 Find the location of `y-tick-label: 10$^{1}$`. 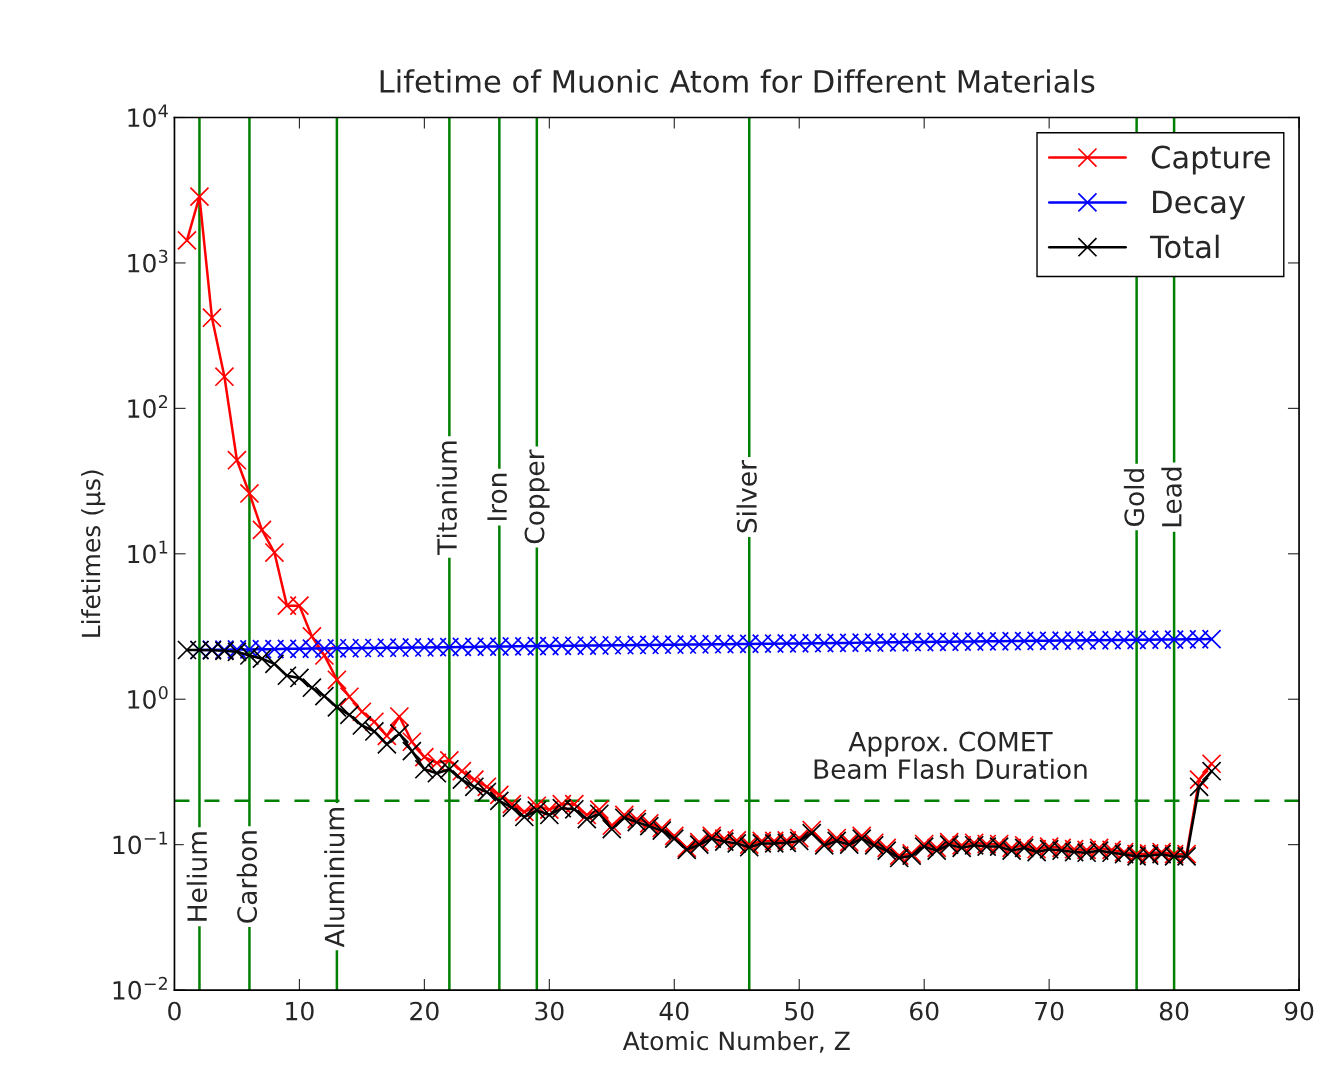

y-tick-label: 10$^{1}$ is located at coordinates (148, 552).